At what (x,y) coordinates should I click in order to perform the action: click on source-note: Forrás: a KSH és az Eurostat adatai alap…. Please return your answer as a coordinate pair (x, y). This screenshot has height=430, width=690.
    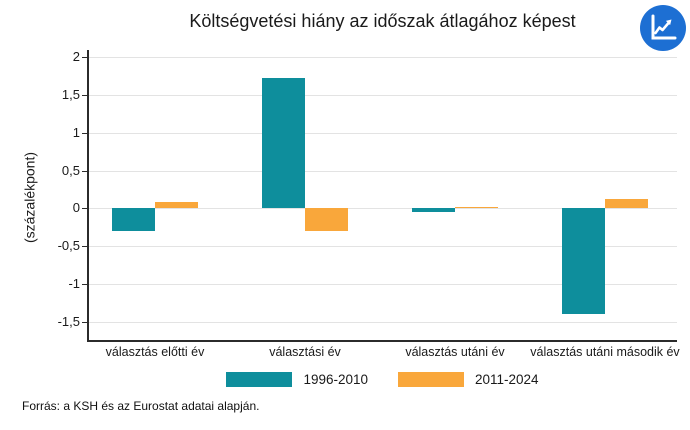
    Looking at the image, I should click on (141, 406).